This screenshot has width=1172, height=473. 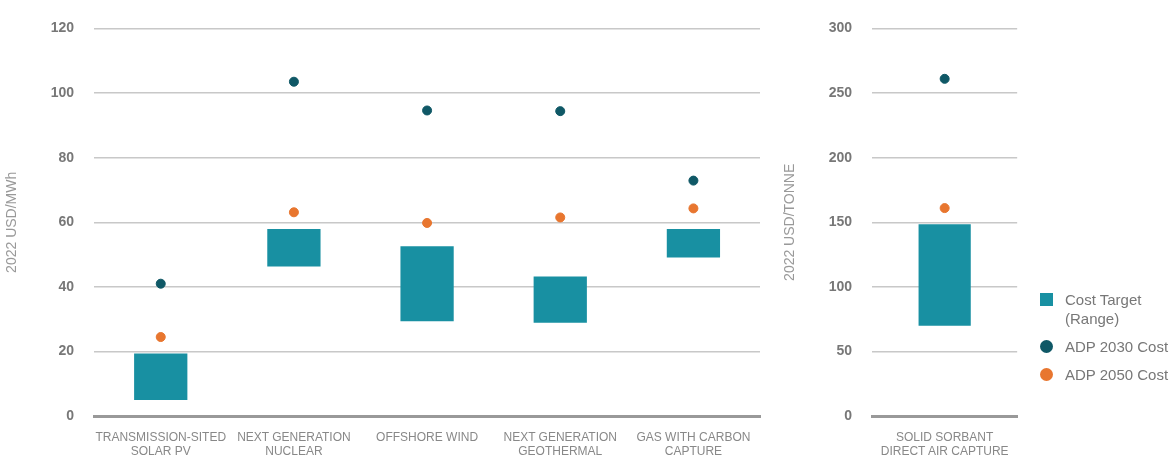 I want to click on x-tick-label: SOLID SORBANT DIRECT AIR CAPTURE, so click(x=944, y=444).